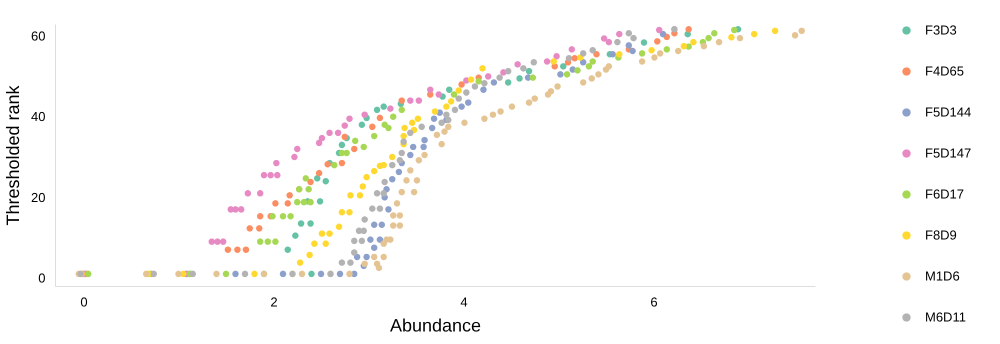 This screenshot has height=344, width=1000. What do you see at coordinates (464, 302) in the screenshot?
I see `x-tick-label: 4` at bounding box center [464, 302].